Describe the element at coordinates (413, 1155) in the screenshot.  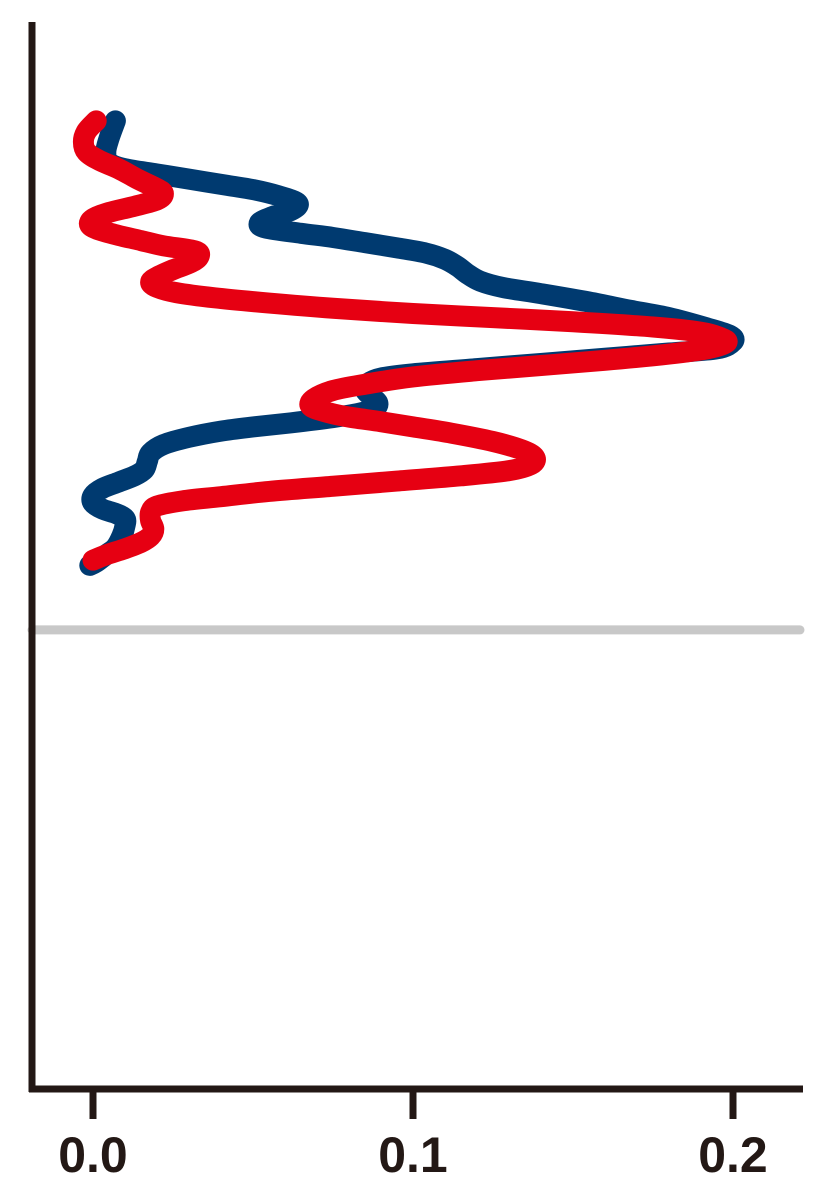
I see `x-tick-label: 0.1` at that location.